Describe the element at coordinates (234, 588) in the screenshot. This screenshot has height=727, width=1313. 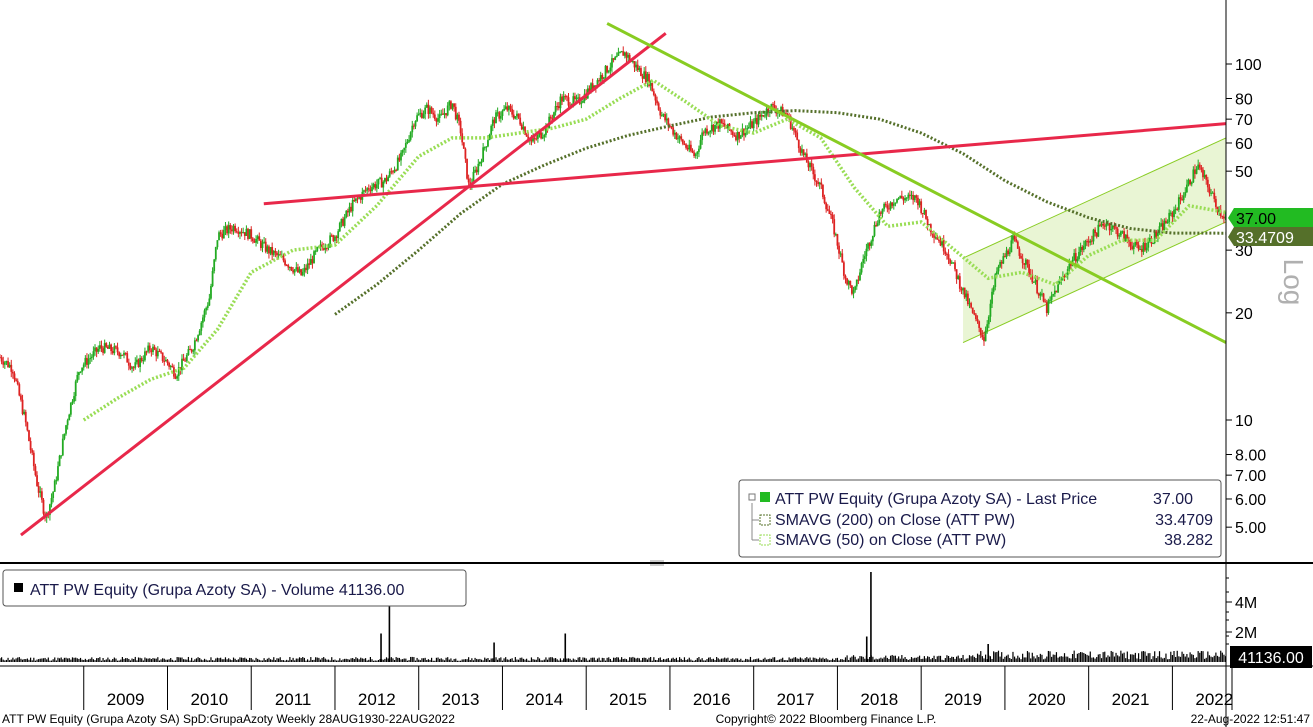
I see `volume-legend-box` at that location.